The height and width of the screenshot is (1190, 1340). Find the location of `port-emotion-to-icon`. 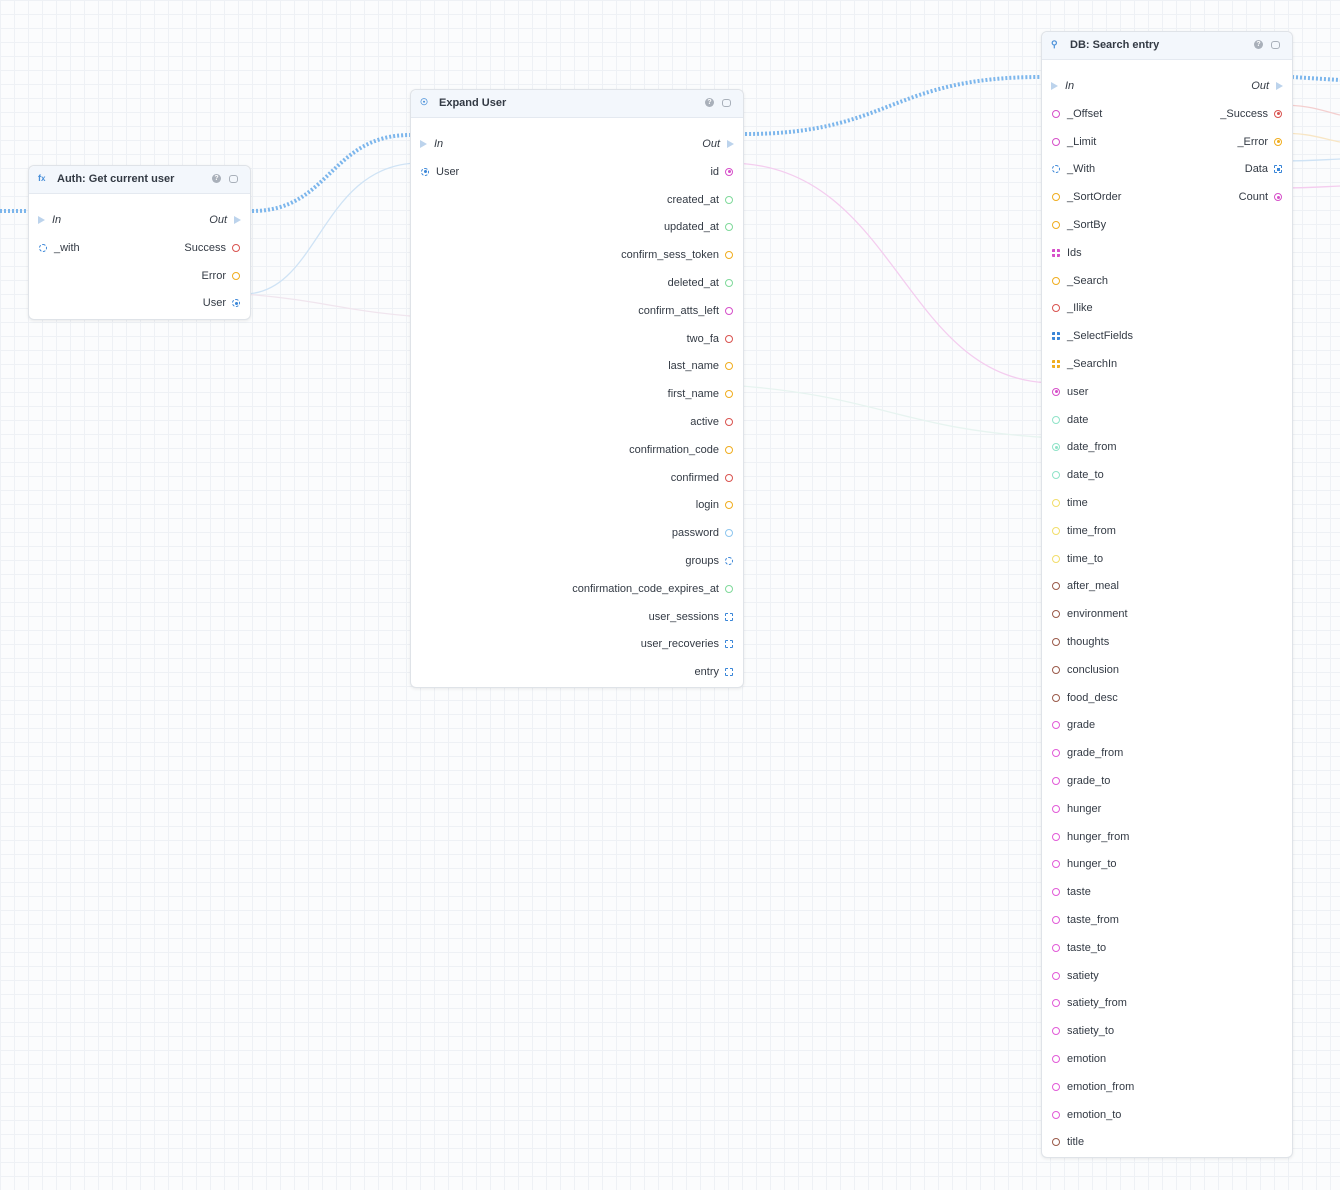

port-emotion-to-icon is located at coordinates (1056, 1114).